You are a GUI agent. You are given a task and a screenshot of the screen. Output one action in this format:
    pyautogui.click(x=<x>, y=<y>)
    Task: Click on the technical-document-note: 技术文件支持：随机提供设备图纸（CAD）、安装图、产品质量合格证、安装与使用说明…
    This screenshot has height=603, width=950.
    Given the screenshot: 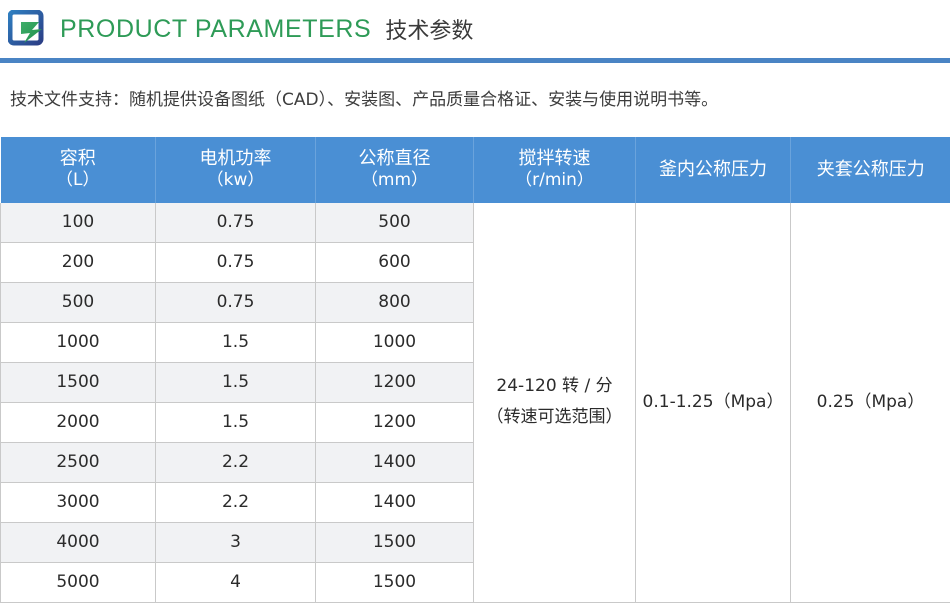 What is the action you would take?
    pyautogui.click(x=475, y=88)
    